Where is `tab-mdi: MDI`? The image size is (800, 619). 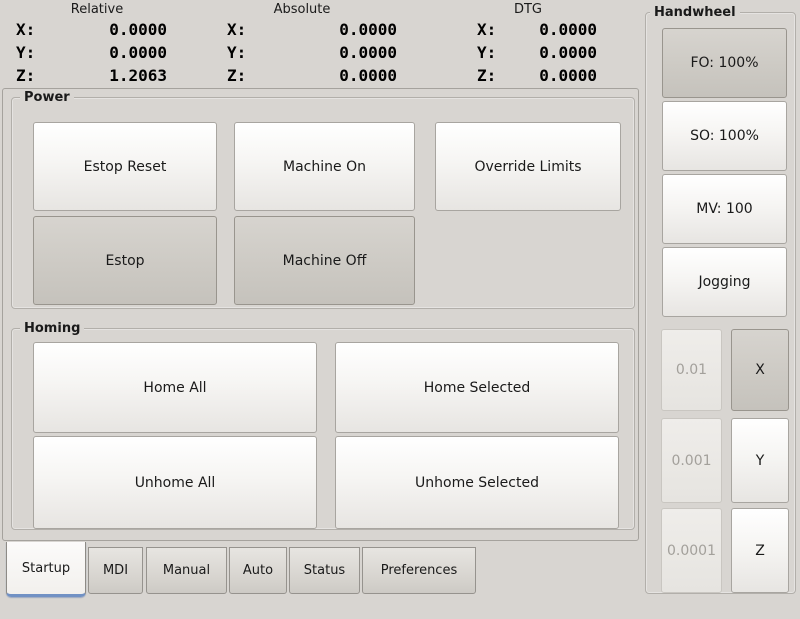 tab-mdi: MDI is located at coordinates (115, 570).